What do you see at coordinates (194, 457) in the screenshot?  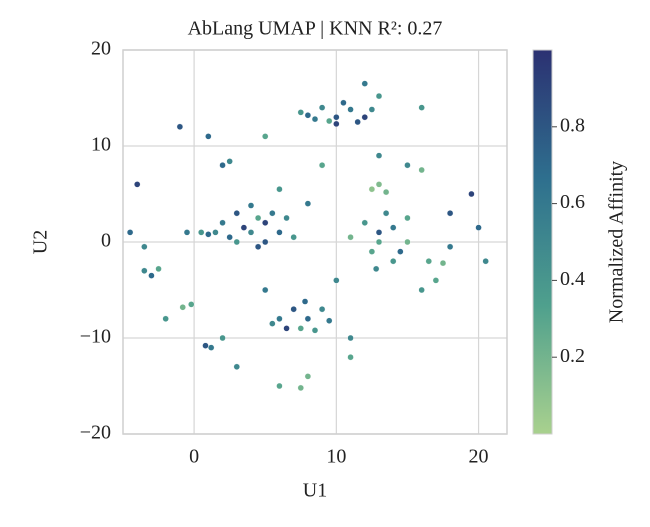 I see `x-tick-label: 0` at bounding box center [194, 457].